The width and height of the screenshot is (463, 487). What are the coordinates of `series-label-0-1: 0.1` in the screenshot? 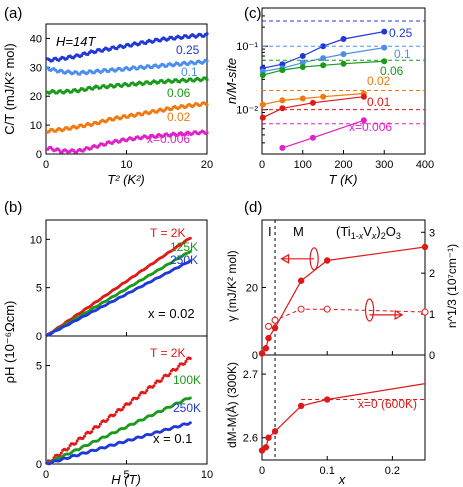 It's located at (189, 72).